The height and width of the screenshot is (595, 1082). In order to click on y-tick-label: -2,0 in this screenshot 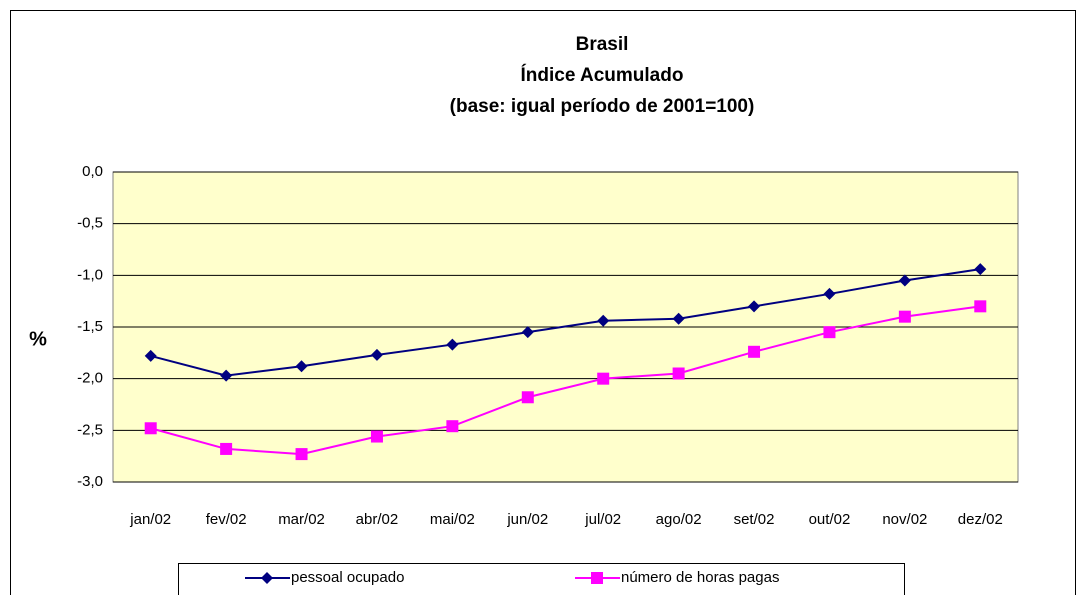, I will do `click(90, 378)`.